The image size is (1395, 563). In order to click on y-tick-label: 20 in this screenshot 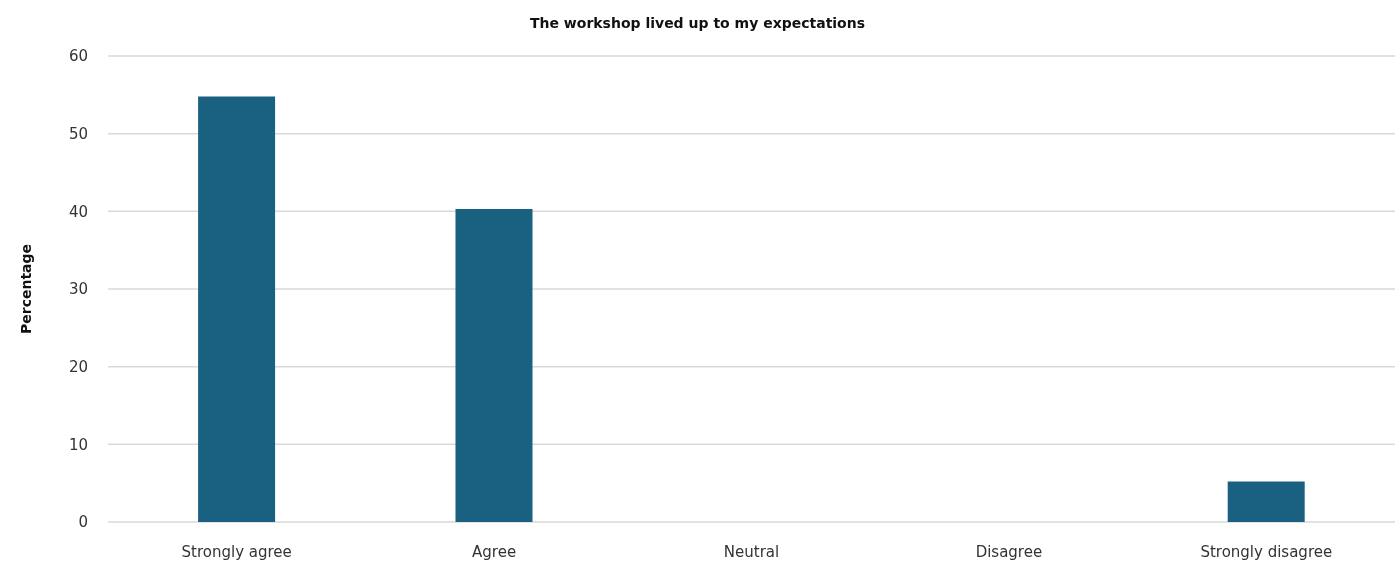, I will do `click(78, 366)`.